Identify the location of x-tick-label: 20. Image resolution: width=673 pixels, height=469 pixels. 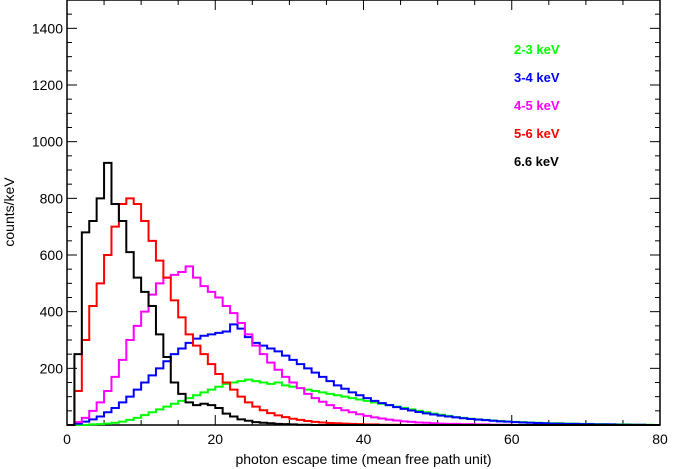
(215, 439).